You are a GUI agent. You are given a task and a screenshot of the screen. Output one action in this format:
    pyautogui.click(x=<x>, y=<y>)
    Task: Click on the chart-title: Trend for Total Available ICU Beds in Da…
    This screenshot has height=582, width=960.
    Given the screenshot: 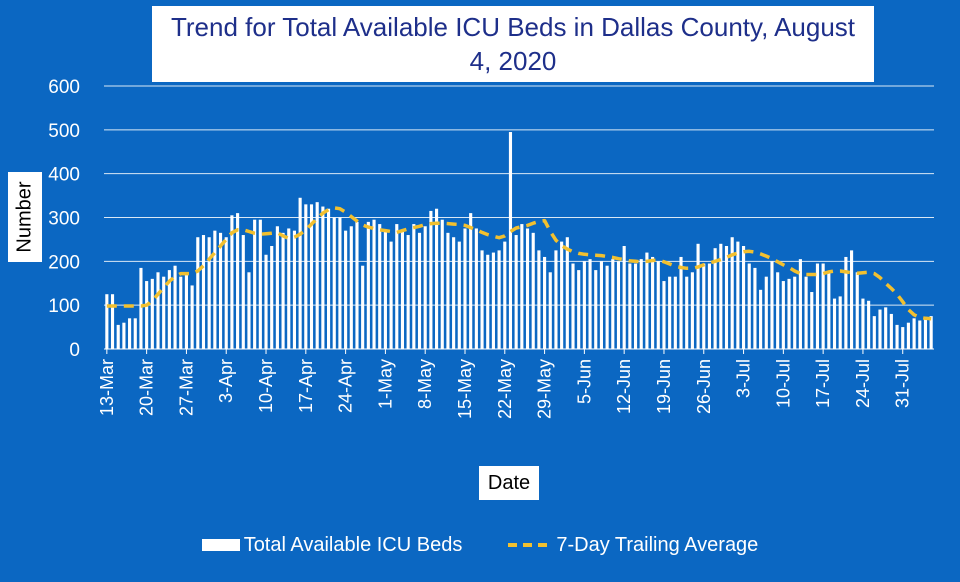 What is the action you would take?
    pyautogui.click(x=513, y=44)
    